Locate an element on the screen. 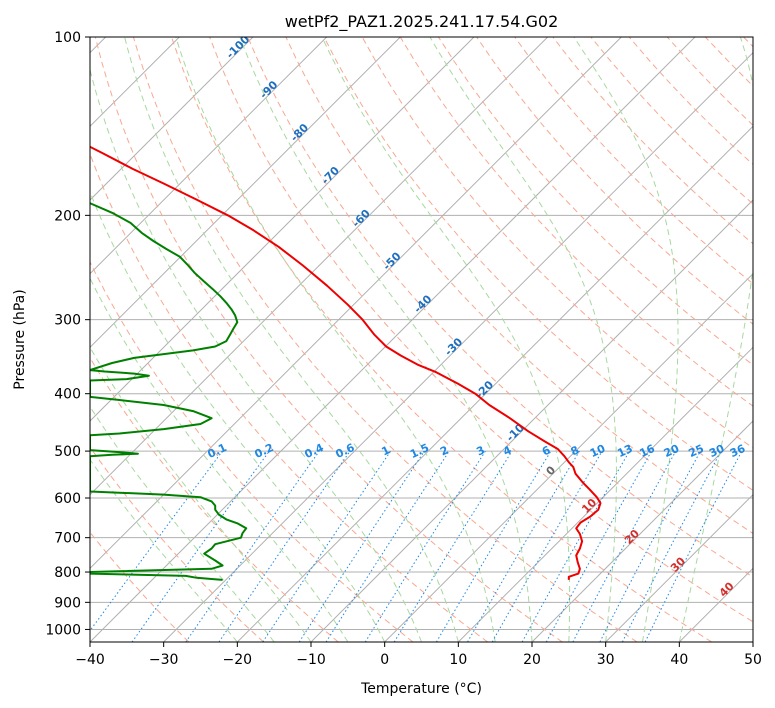 This screenshot has height=708, width=775. y-tick-label: 500 is located at coordinates (67, 452).